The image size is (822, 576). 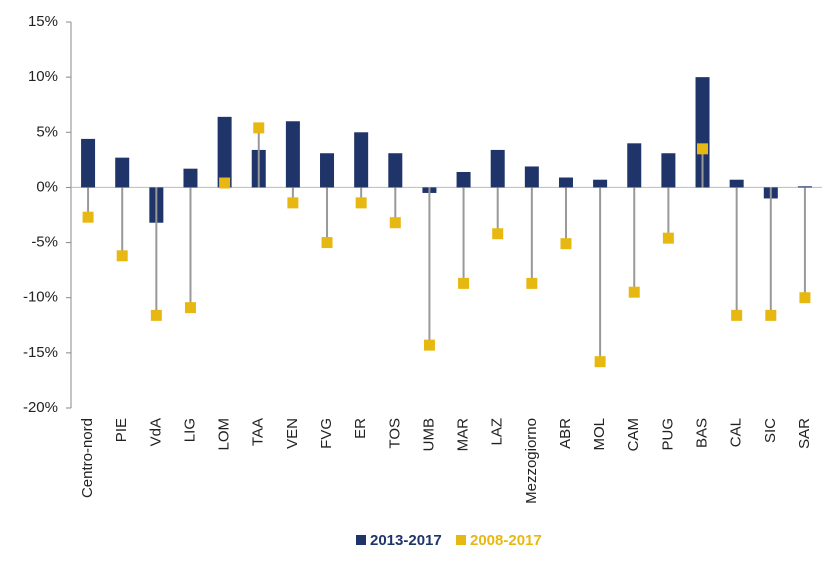 What do you see at coordinates (565, 433) in the screenshot?
I see `x-tick-label: ABR` at bounding box center [565, 433].